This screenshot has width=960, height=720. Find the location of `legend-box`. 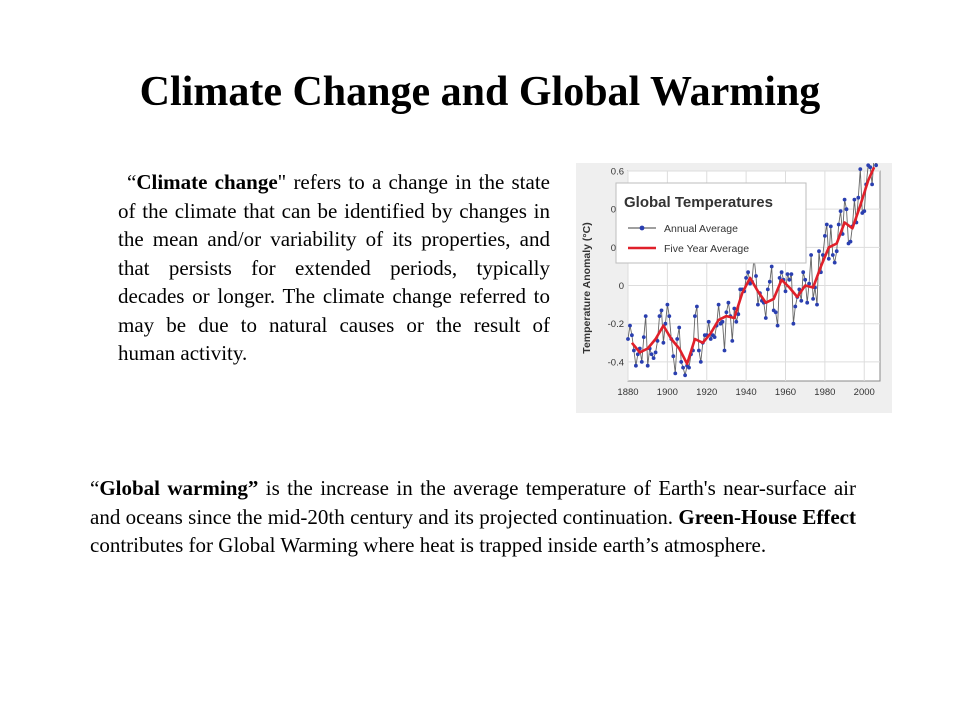

legend-box is located at coordinates (711, 223).